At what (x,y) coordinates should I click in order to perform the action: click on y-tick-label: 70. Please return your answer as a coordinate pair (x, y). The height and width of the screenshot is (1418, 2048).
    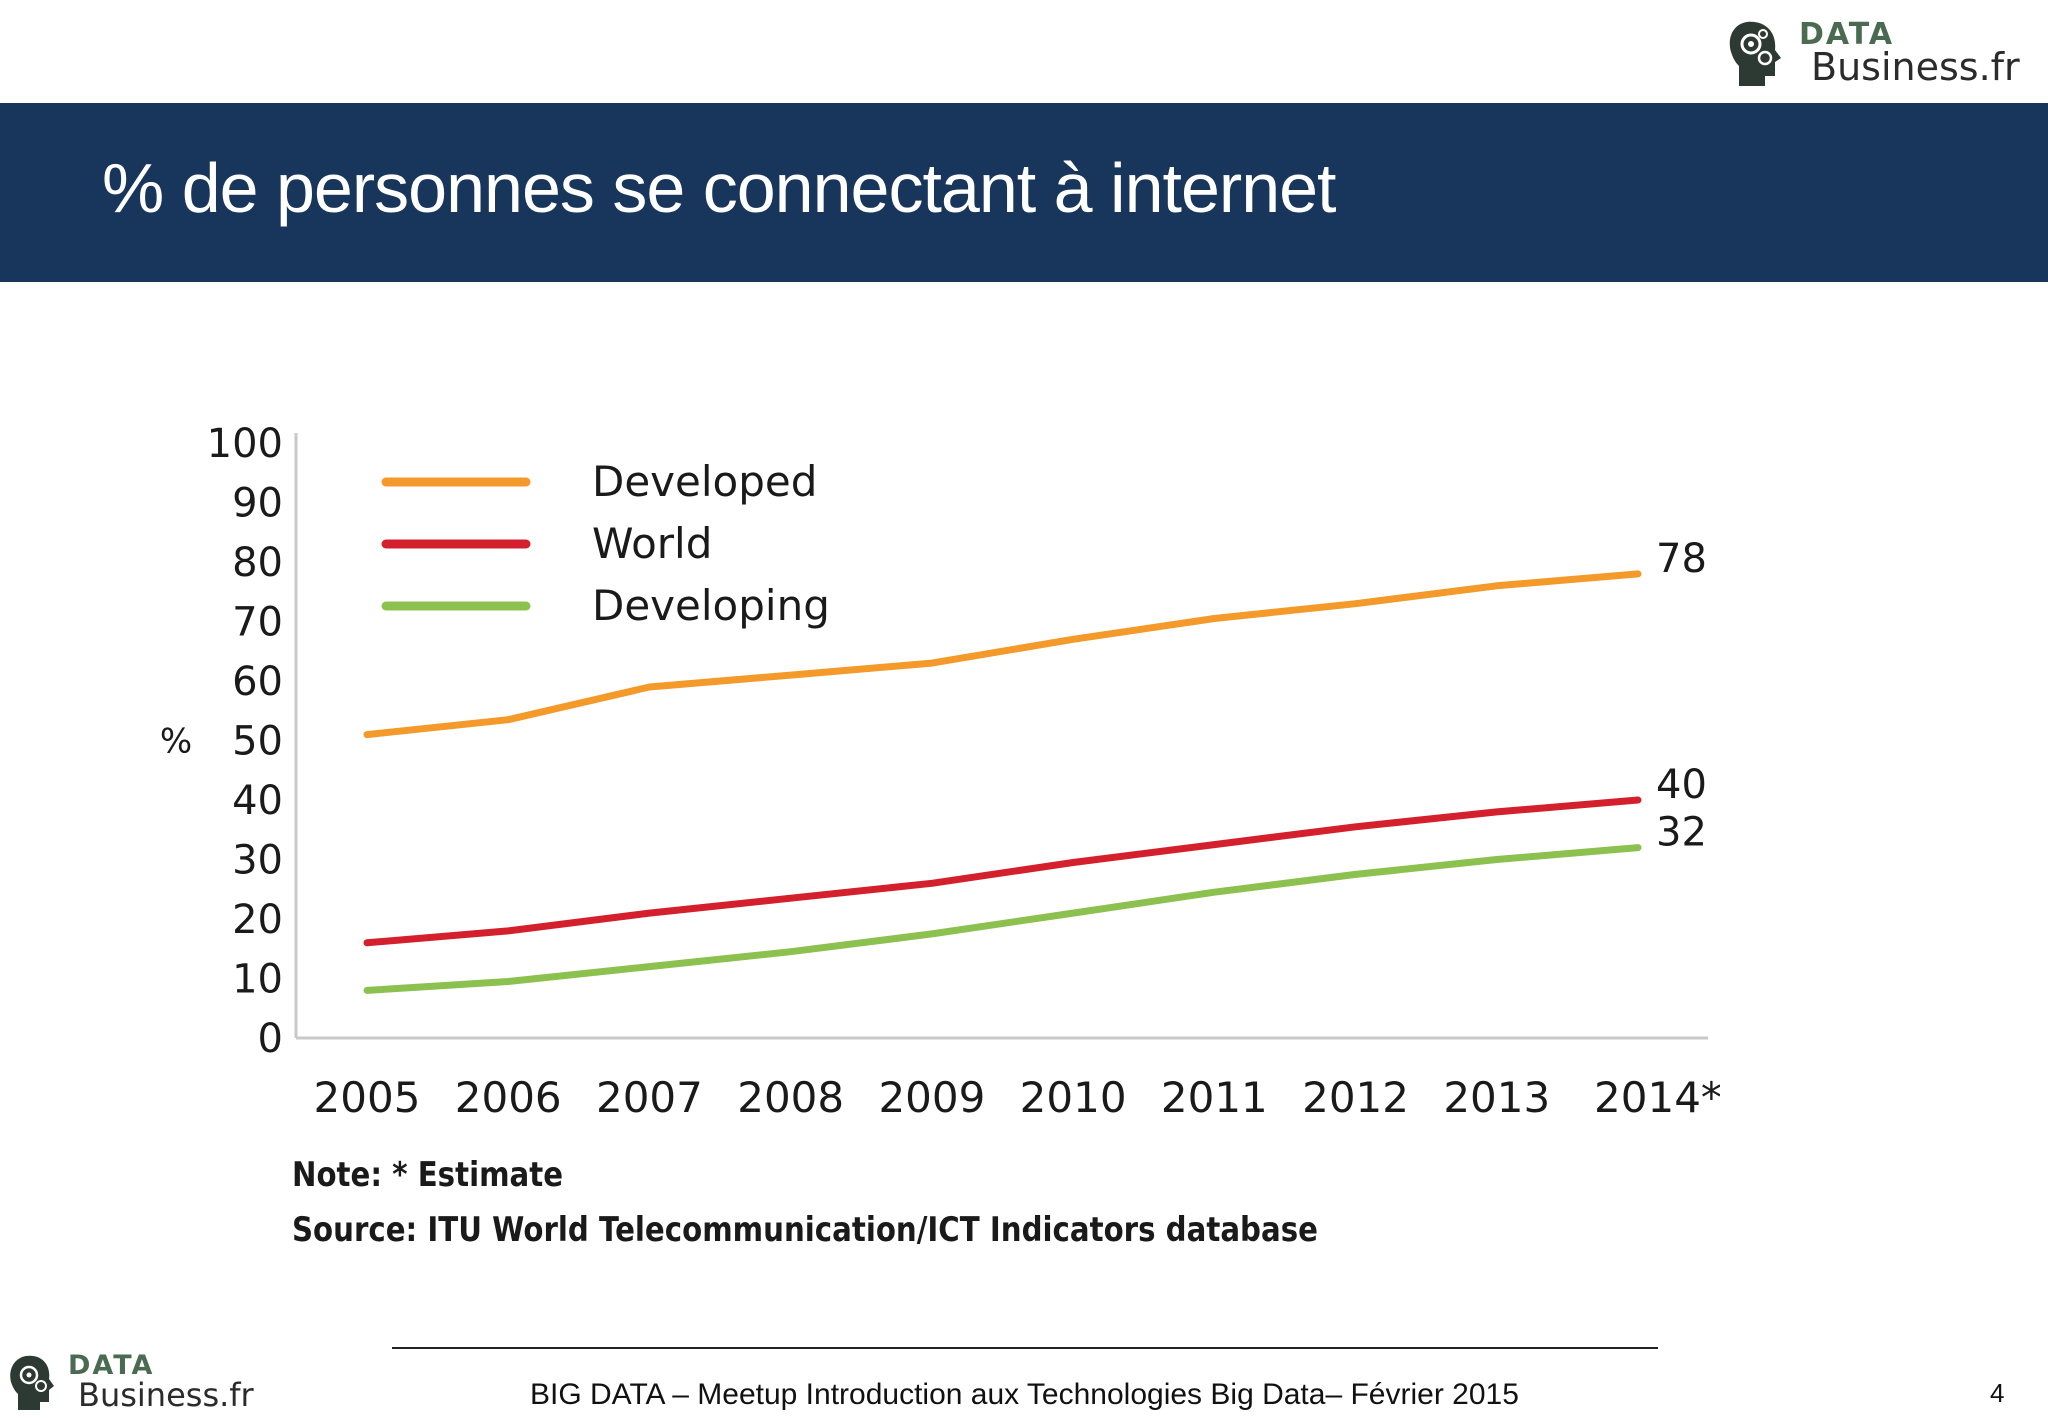
    Looking at the image, I should click on (257, 623).